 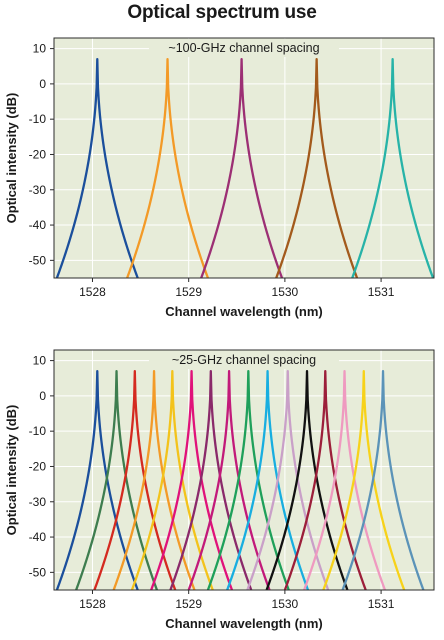 What do you see at coordinates (11, 158) in the screenshot?
I see `top-y-axis-title: Optical intensity (dB)` at bounding box center [11, 158].